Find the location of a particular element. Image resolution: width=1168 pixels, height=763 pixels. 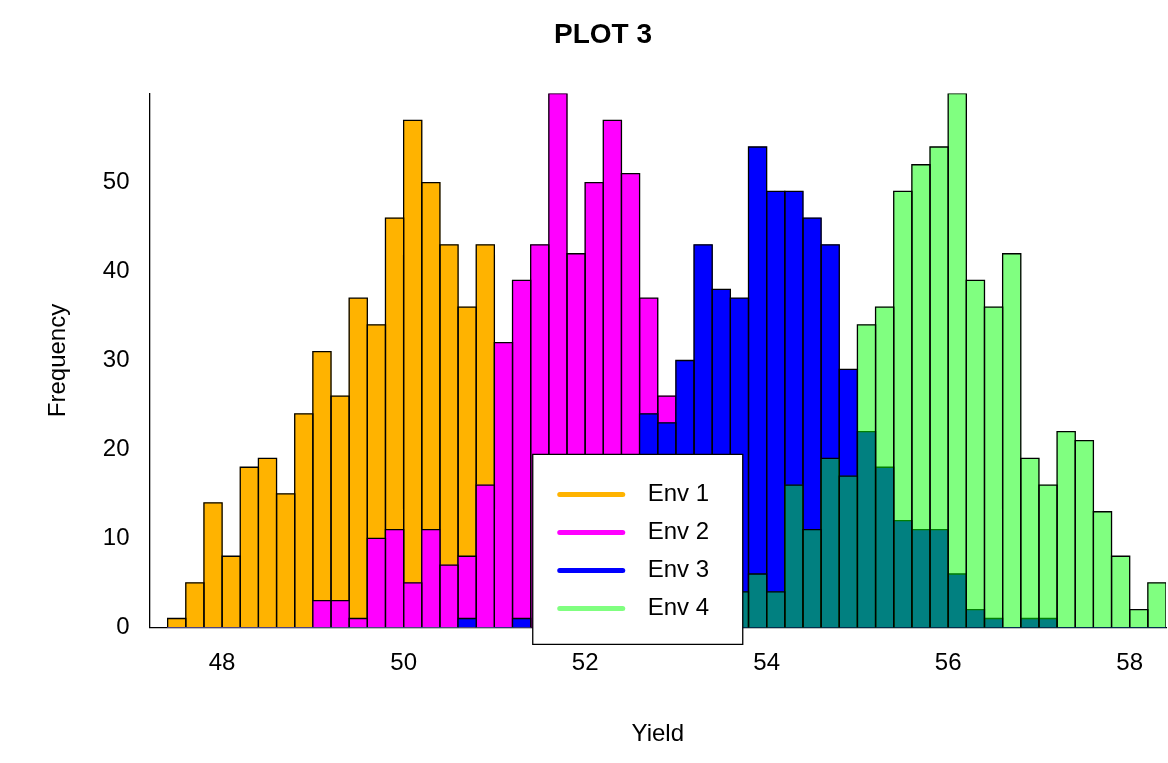

y-tick-label: 50 is located at coordinates (116, 181).